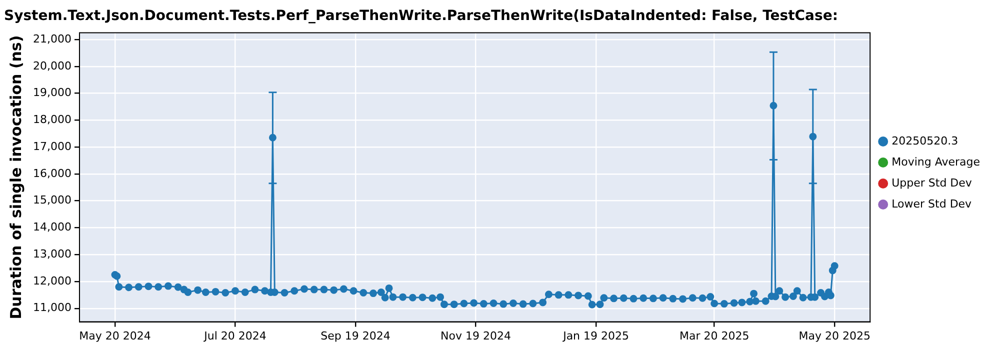  Describe the element at coordinates (52, 227) in the screenshot. I see `y-tick-label: 14,000` at that location.